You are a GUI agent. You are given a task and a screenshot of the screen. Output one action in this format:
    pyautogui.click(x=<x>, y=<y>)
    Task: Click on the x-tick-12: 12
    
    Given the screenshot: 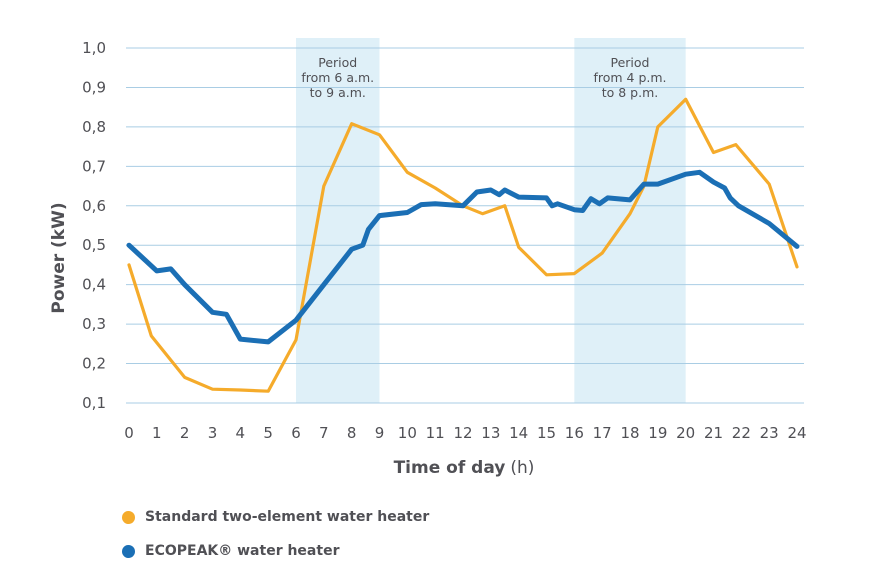 What is the action you would take?
    pyautogui.click(x=462, y=433)
    